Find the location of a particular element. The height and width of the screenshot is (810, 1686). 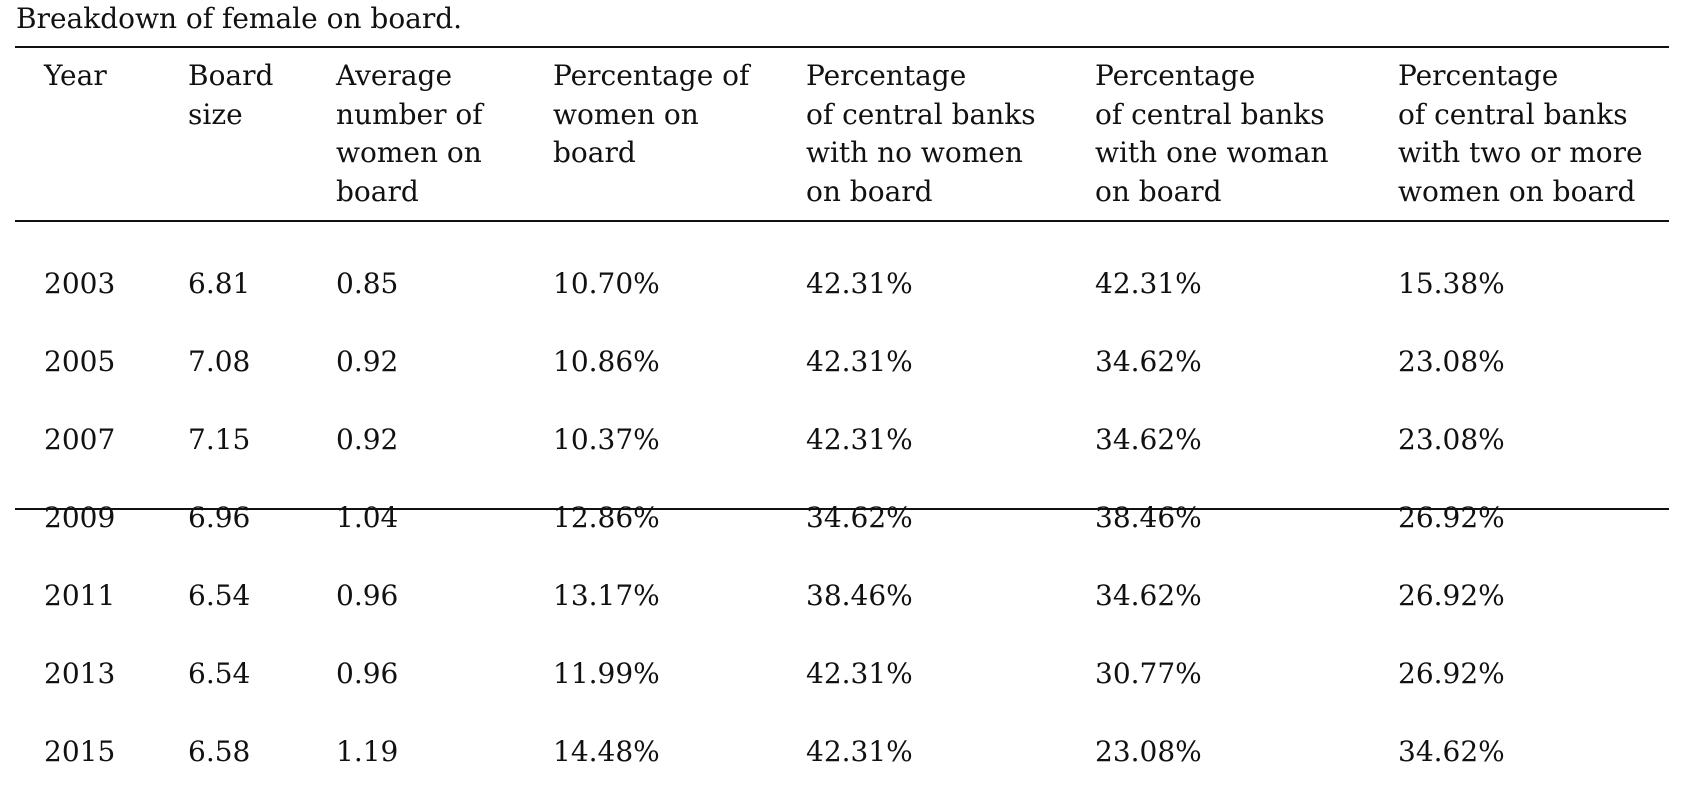

table-cell: 1.04 is located at coordinates (367, 517).